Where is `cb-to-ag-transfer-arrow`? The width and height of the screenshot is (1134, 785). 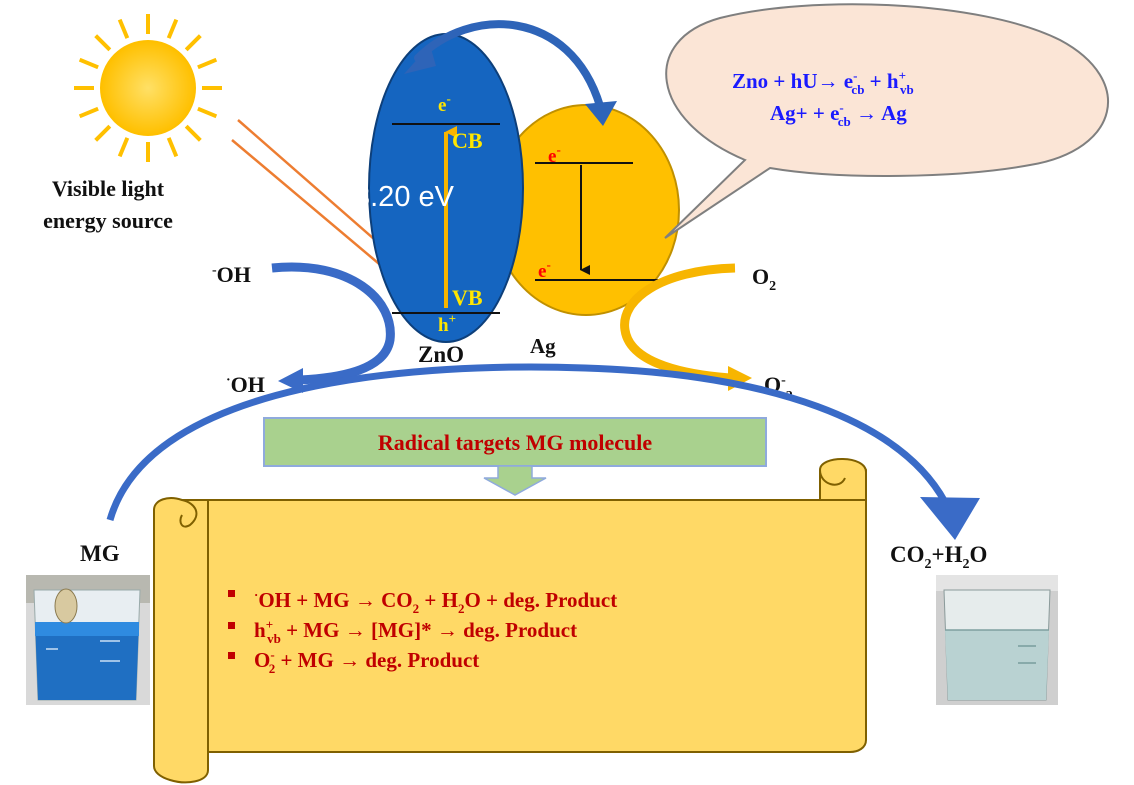
cb-to-ag-transfer-arrow is located at coordinates (510, 73).